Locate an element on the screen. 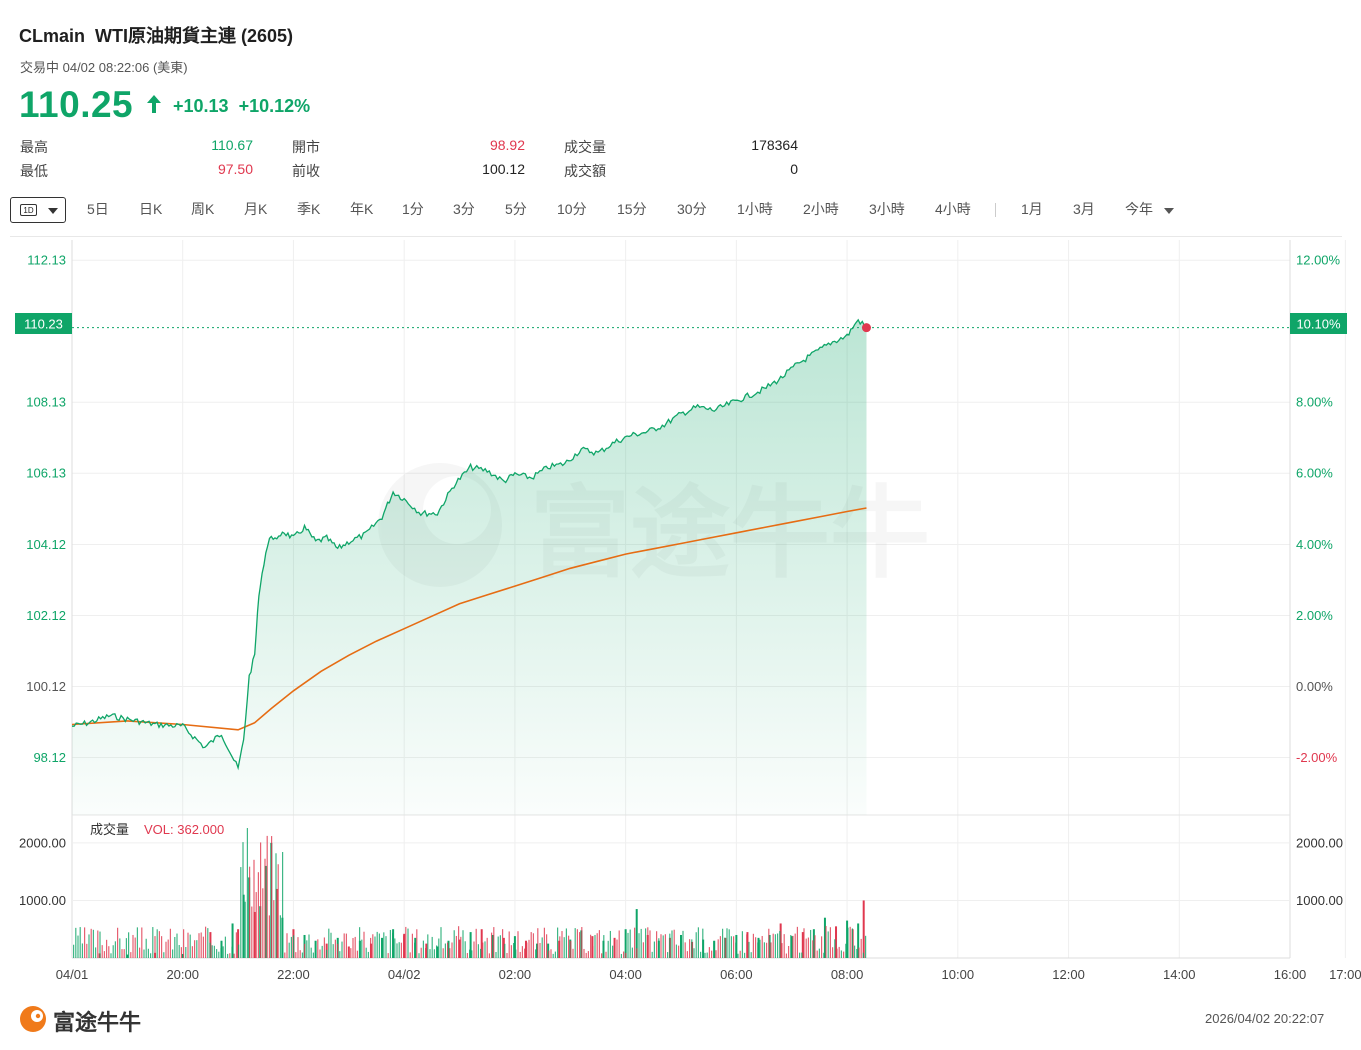  tab-5d: 5日 is located at coordinates (98, 209).